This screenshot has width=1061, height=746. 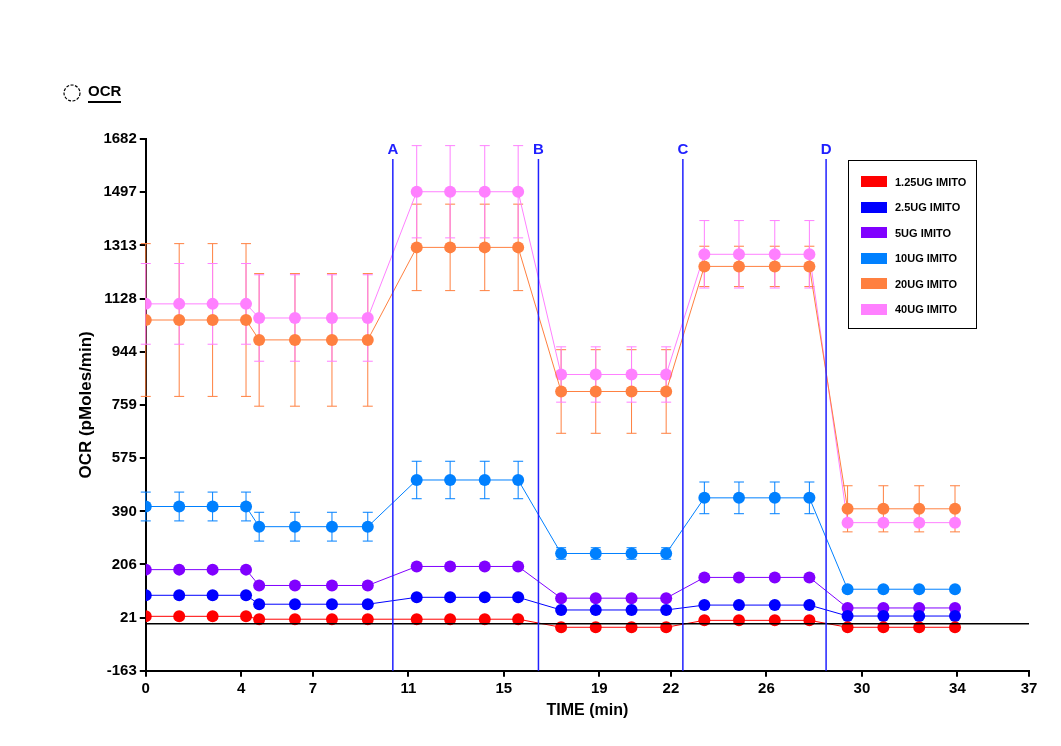 What do you see at coordinates (393, 148) in the screenshot?
I see `ref-line-label: A` at bounding box center [393, 148].